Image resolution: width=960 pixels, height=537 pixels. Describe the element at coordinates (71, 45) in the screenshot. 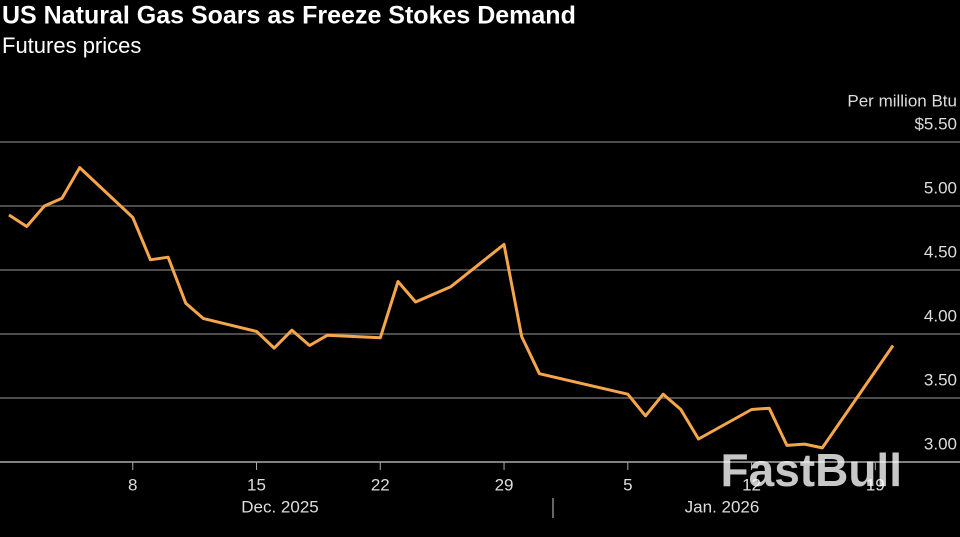

I see `chart-subtitle: Futures prices` at that location.